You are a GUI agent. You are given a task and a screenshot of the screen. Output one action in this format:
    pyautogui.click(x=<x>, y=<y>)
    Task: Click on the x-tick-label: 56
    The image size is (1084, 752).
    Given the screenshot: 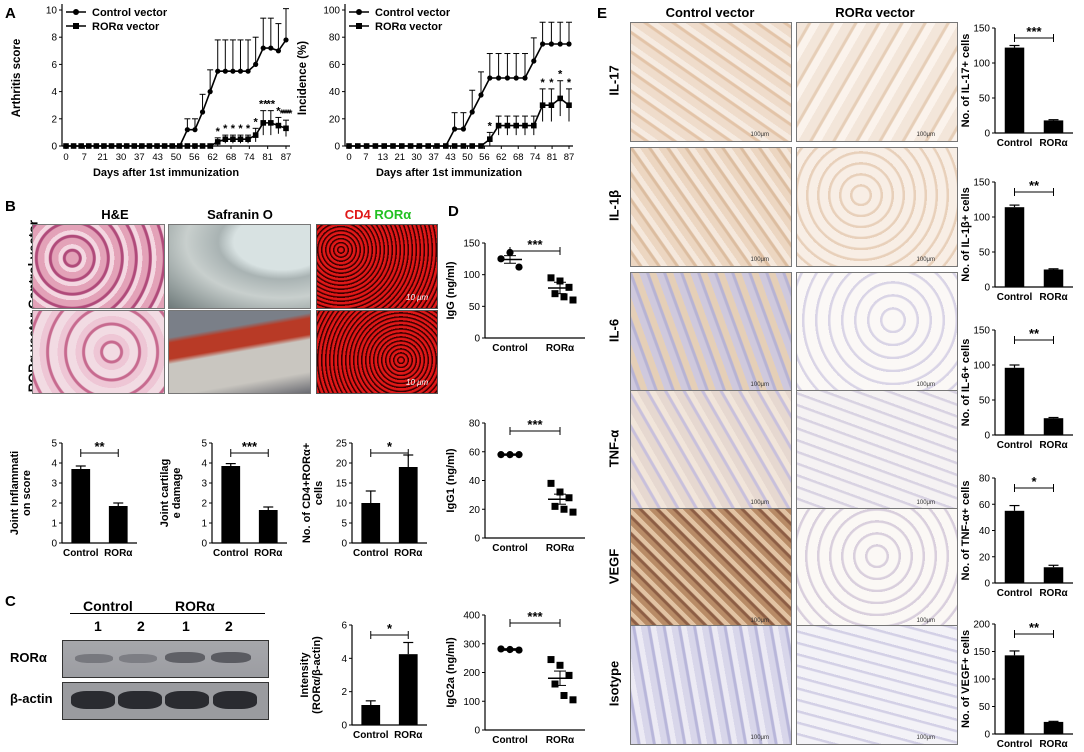 What is the action you would take?
    pyautogui.click(x=484, y=157)
    